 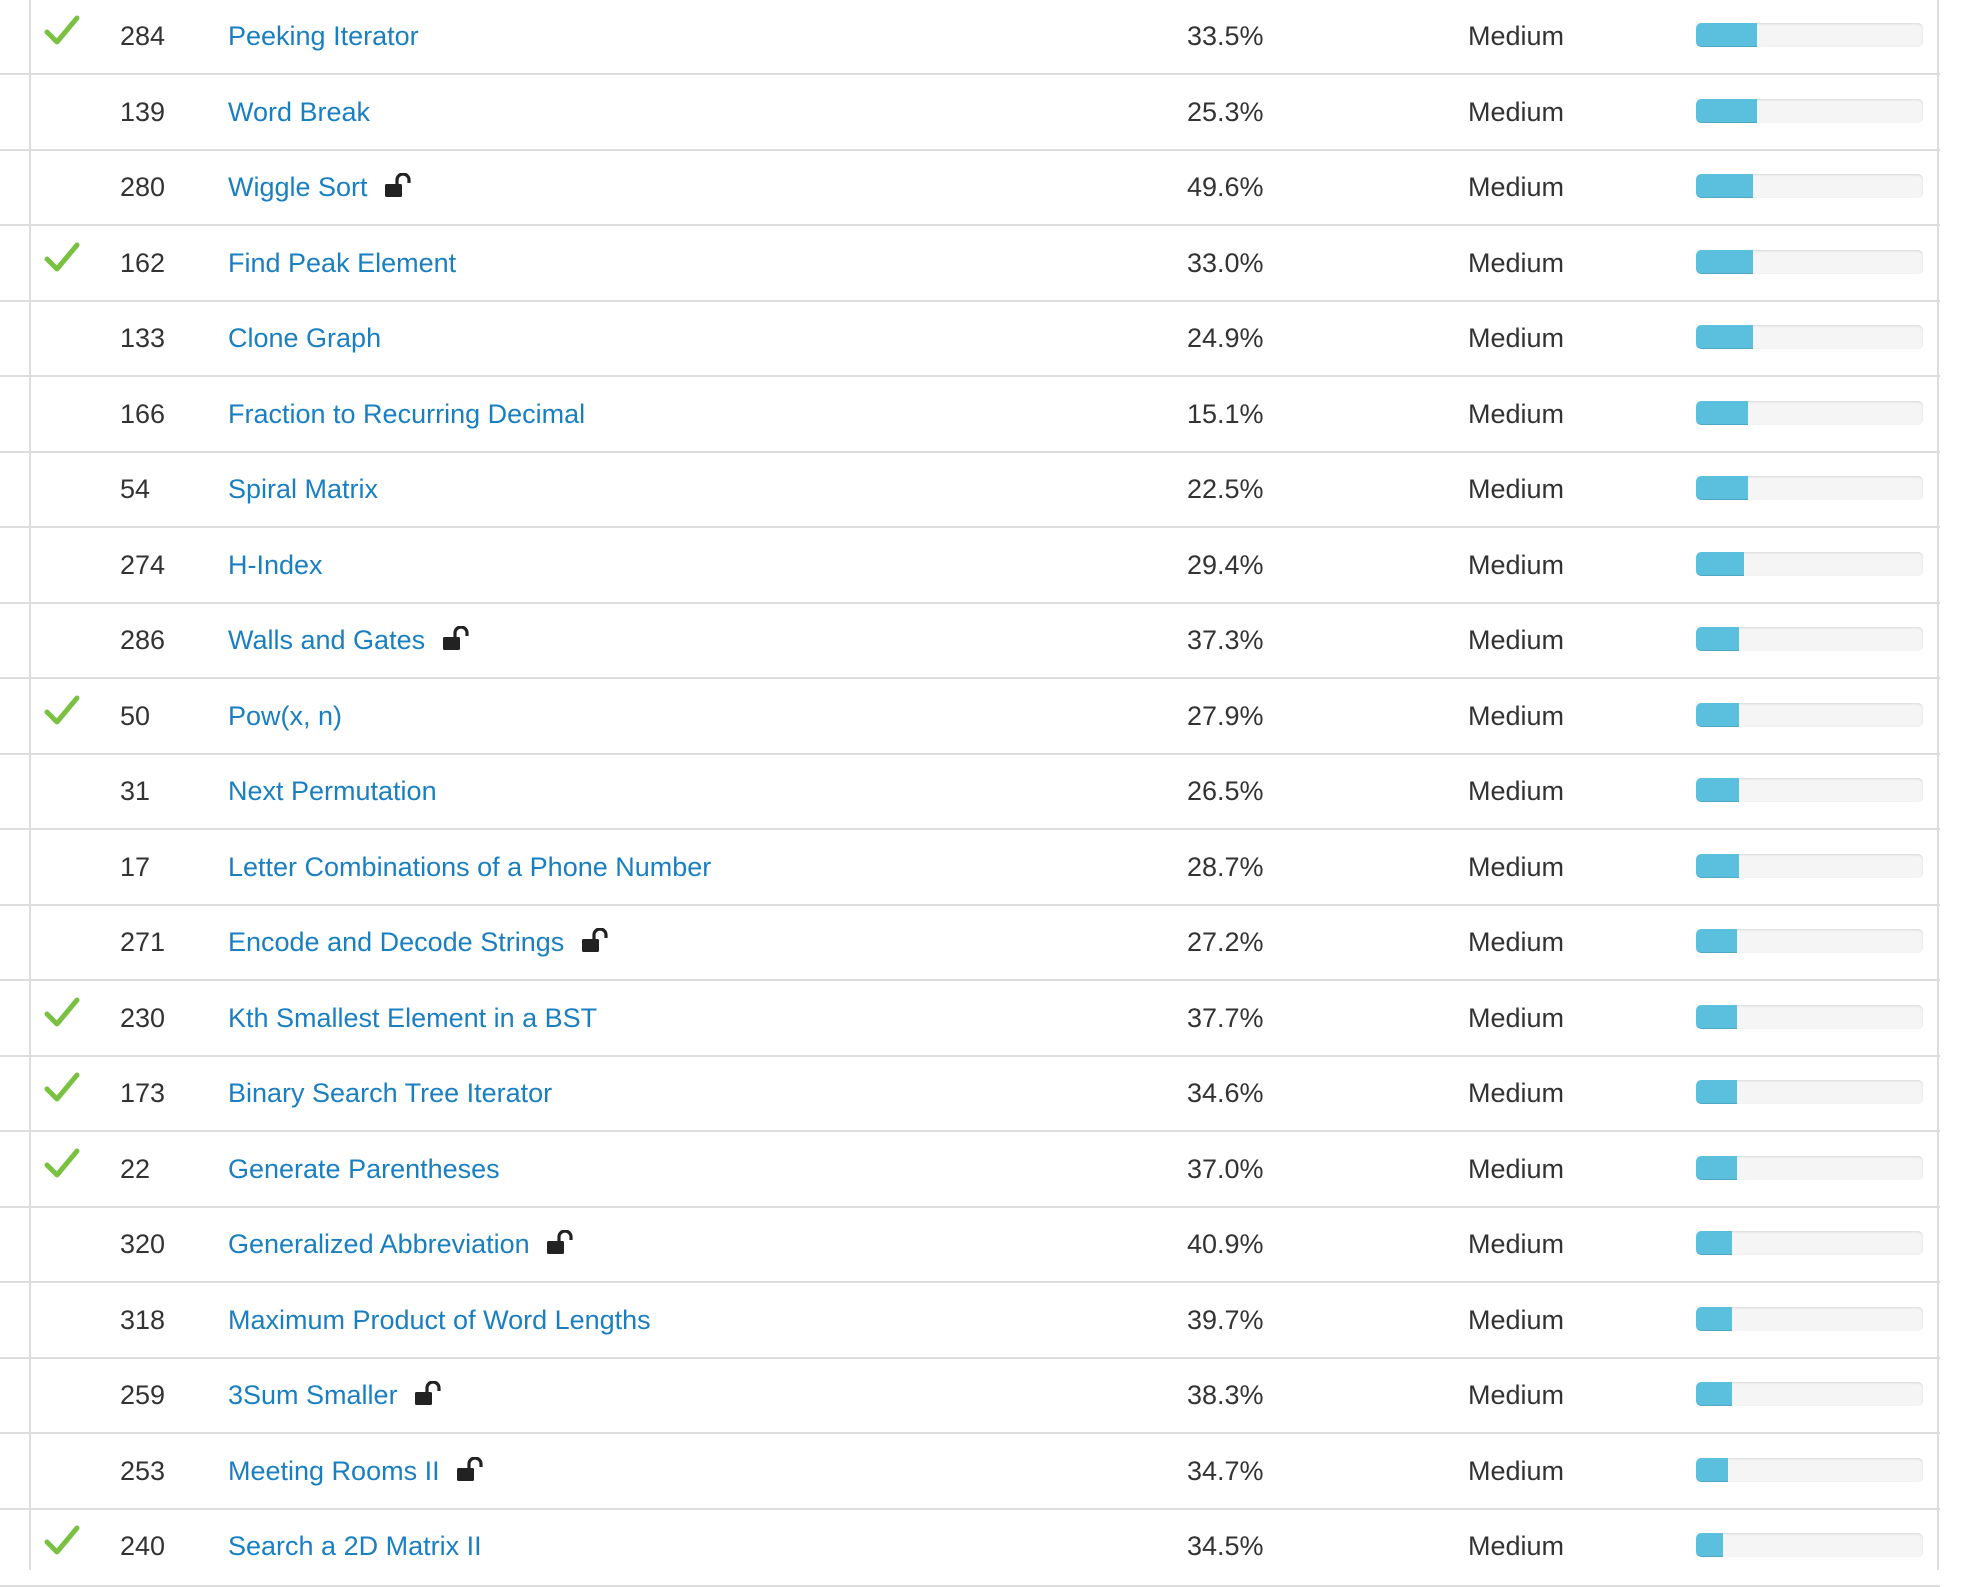 I want to click on problem-number: 166, so click(x=143, y=414).